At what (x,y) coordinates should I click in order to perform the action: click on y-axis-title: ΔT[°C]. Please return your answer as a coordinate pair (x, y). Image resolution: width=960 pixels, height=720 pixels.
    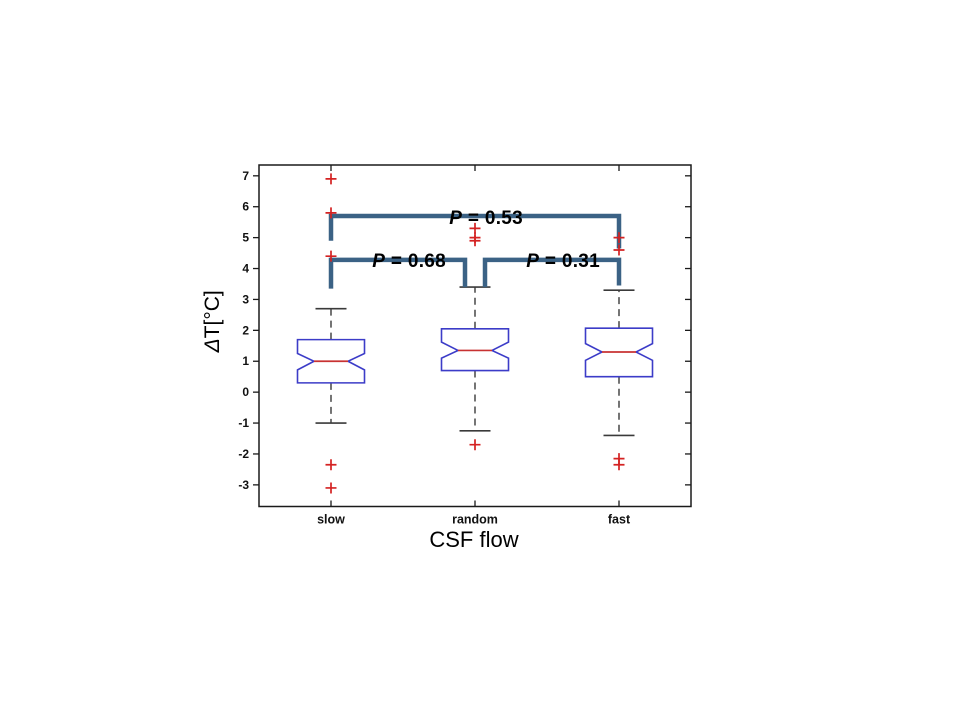
    Looking at the image, I should click on (213, 333).